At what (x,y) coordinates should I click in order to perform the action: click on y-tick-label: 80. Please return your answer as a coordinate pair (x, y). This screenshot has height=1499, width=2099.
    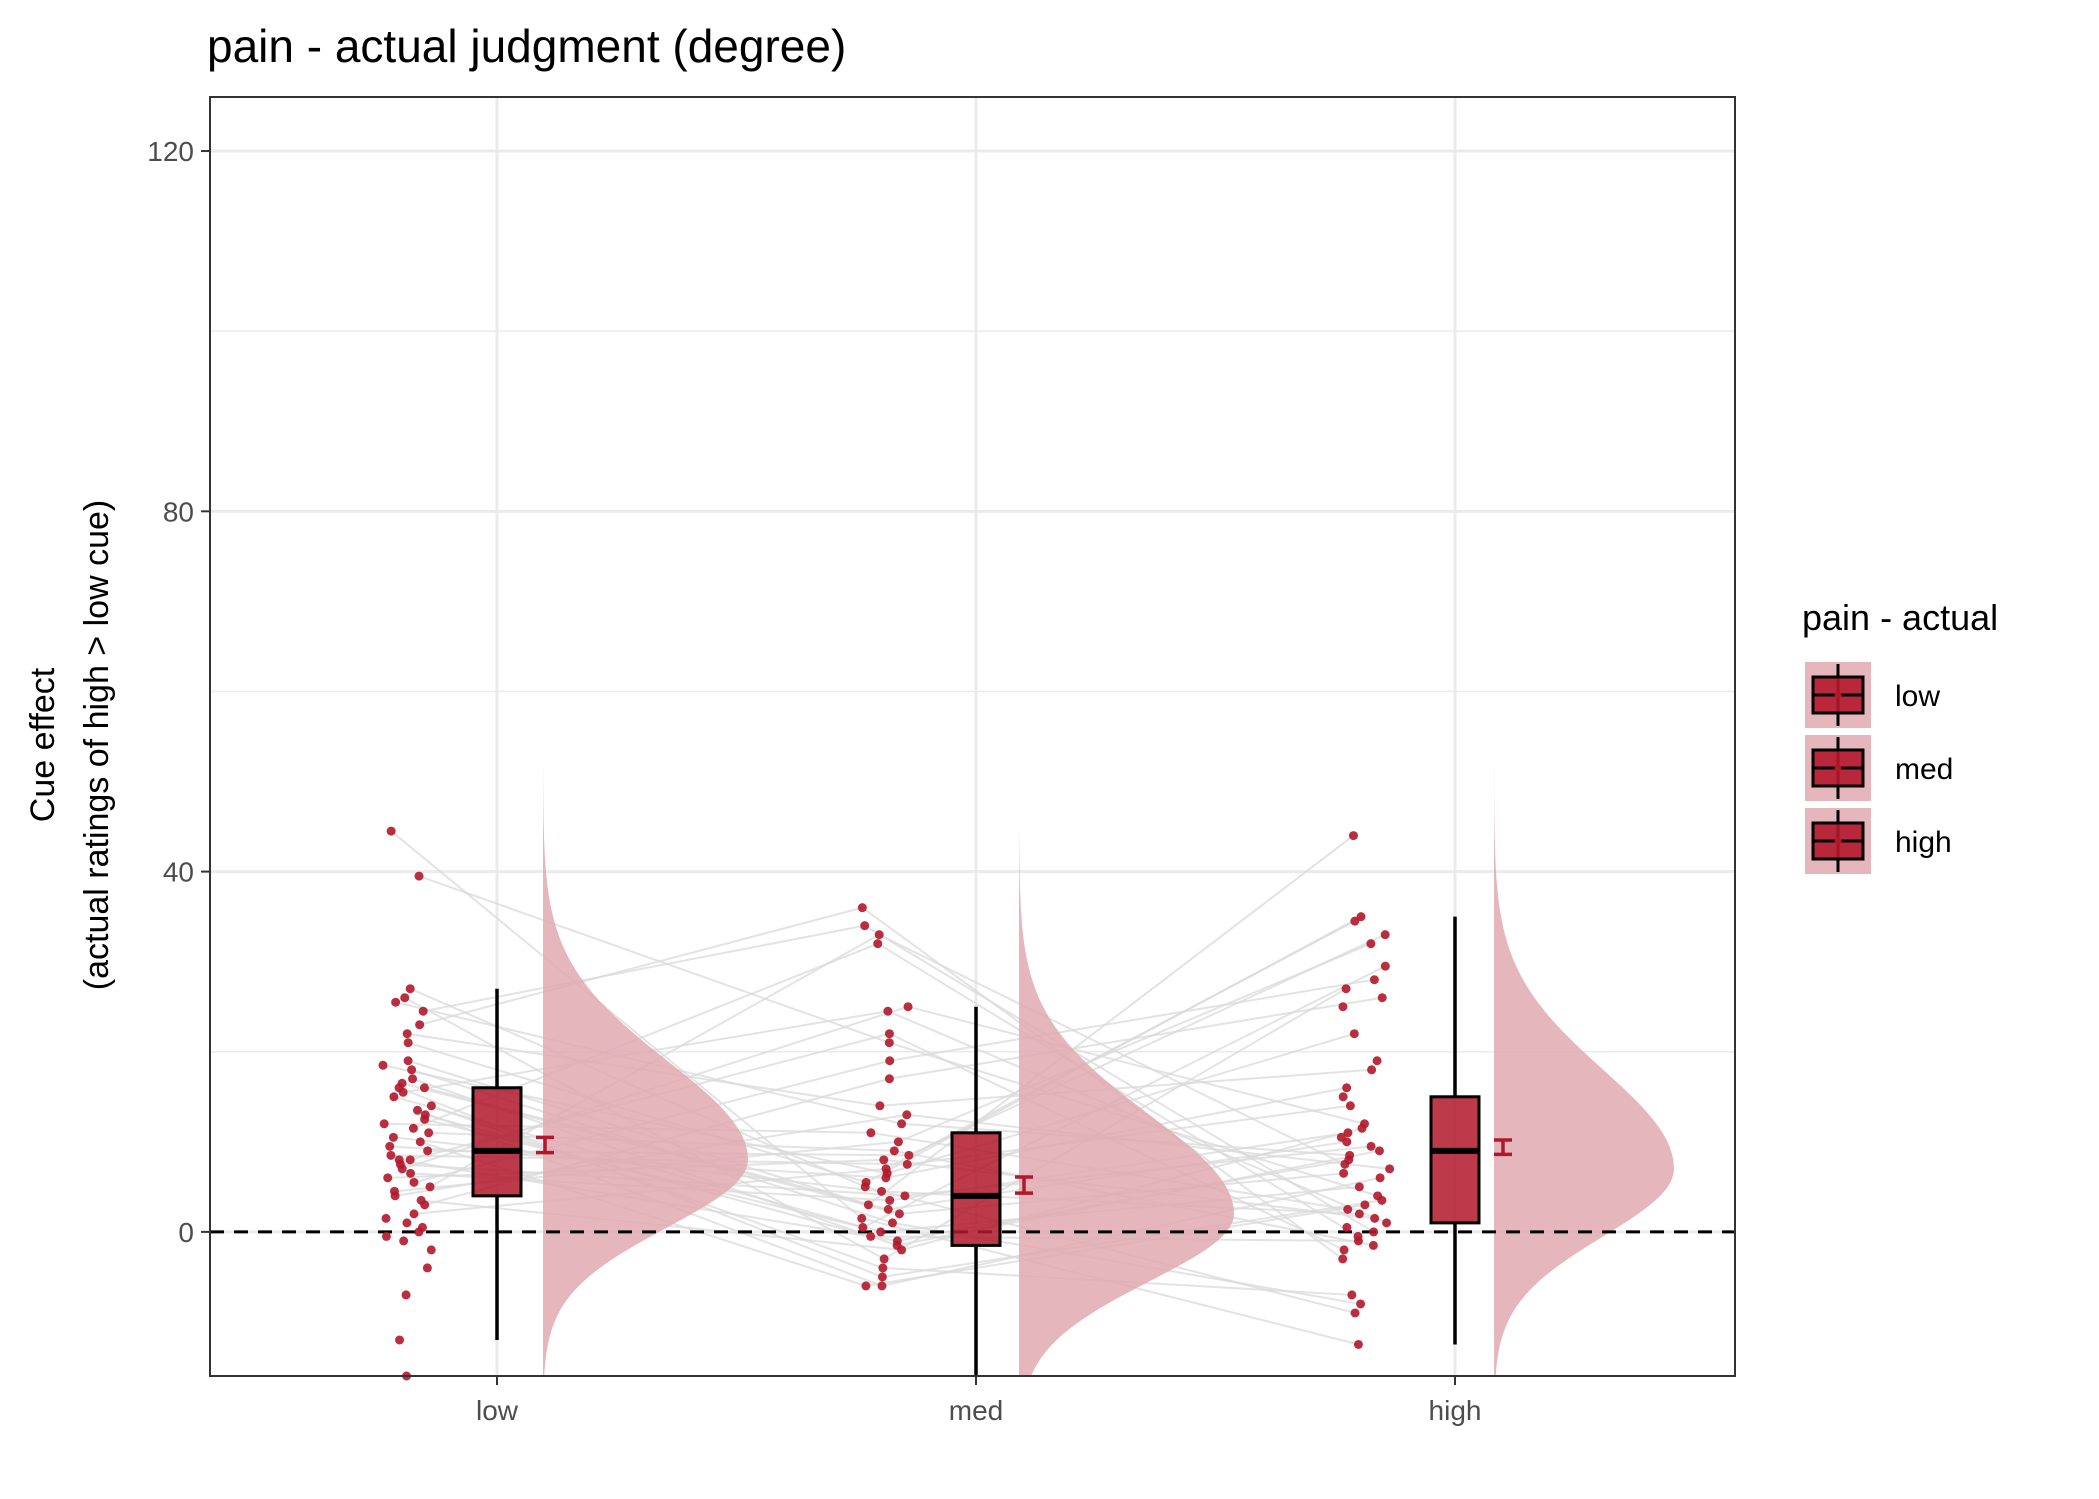
    Looking at the image, I should click on (178, 511).